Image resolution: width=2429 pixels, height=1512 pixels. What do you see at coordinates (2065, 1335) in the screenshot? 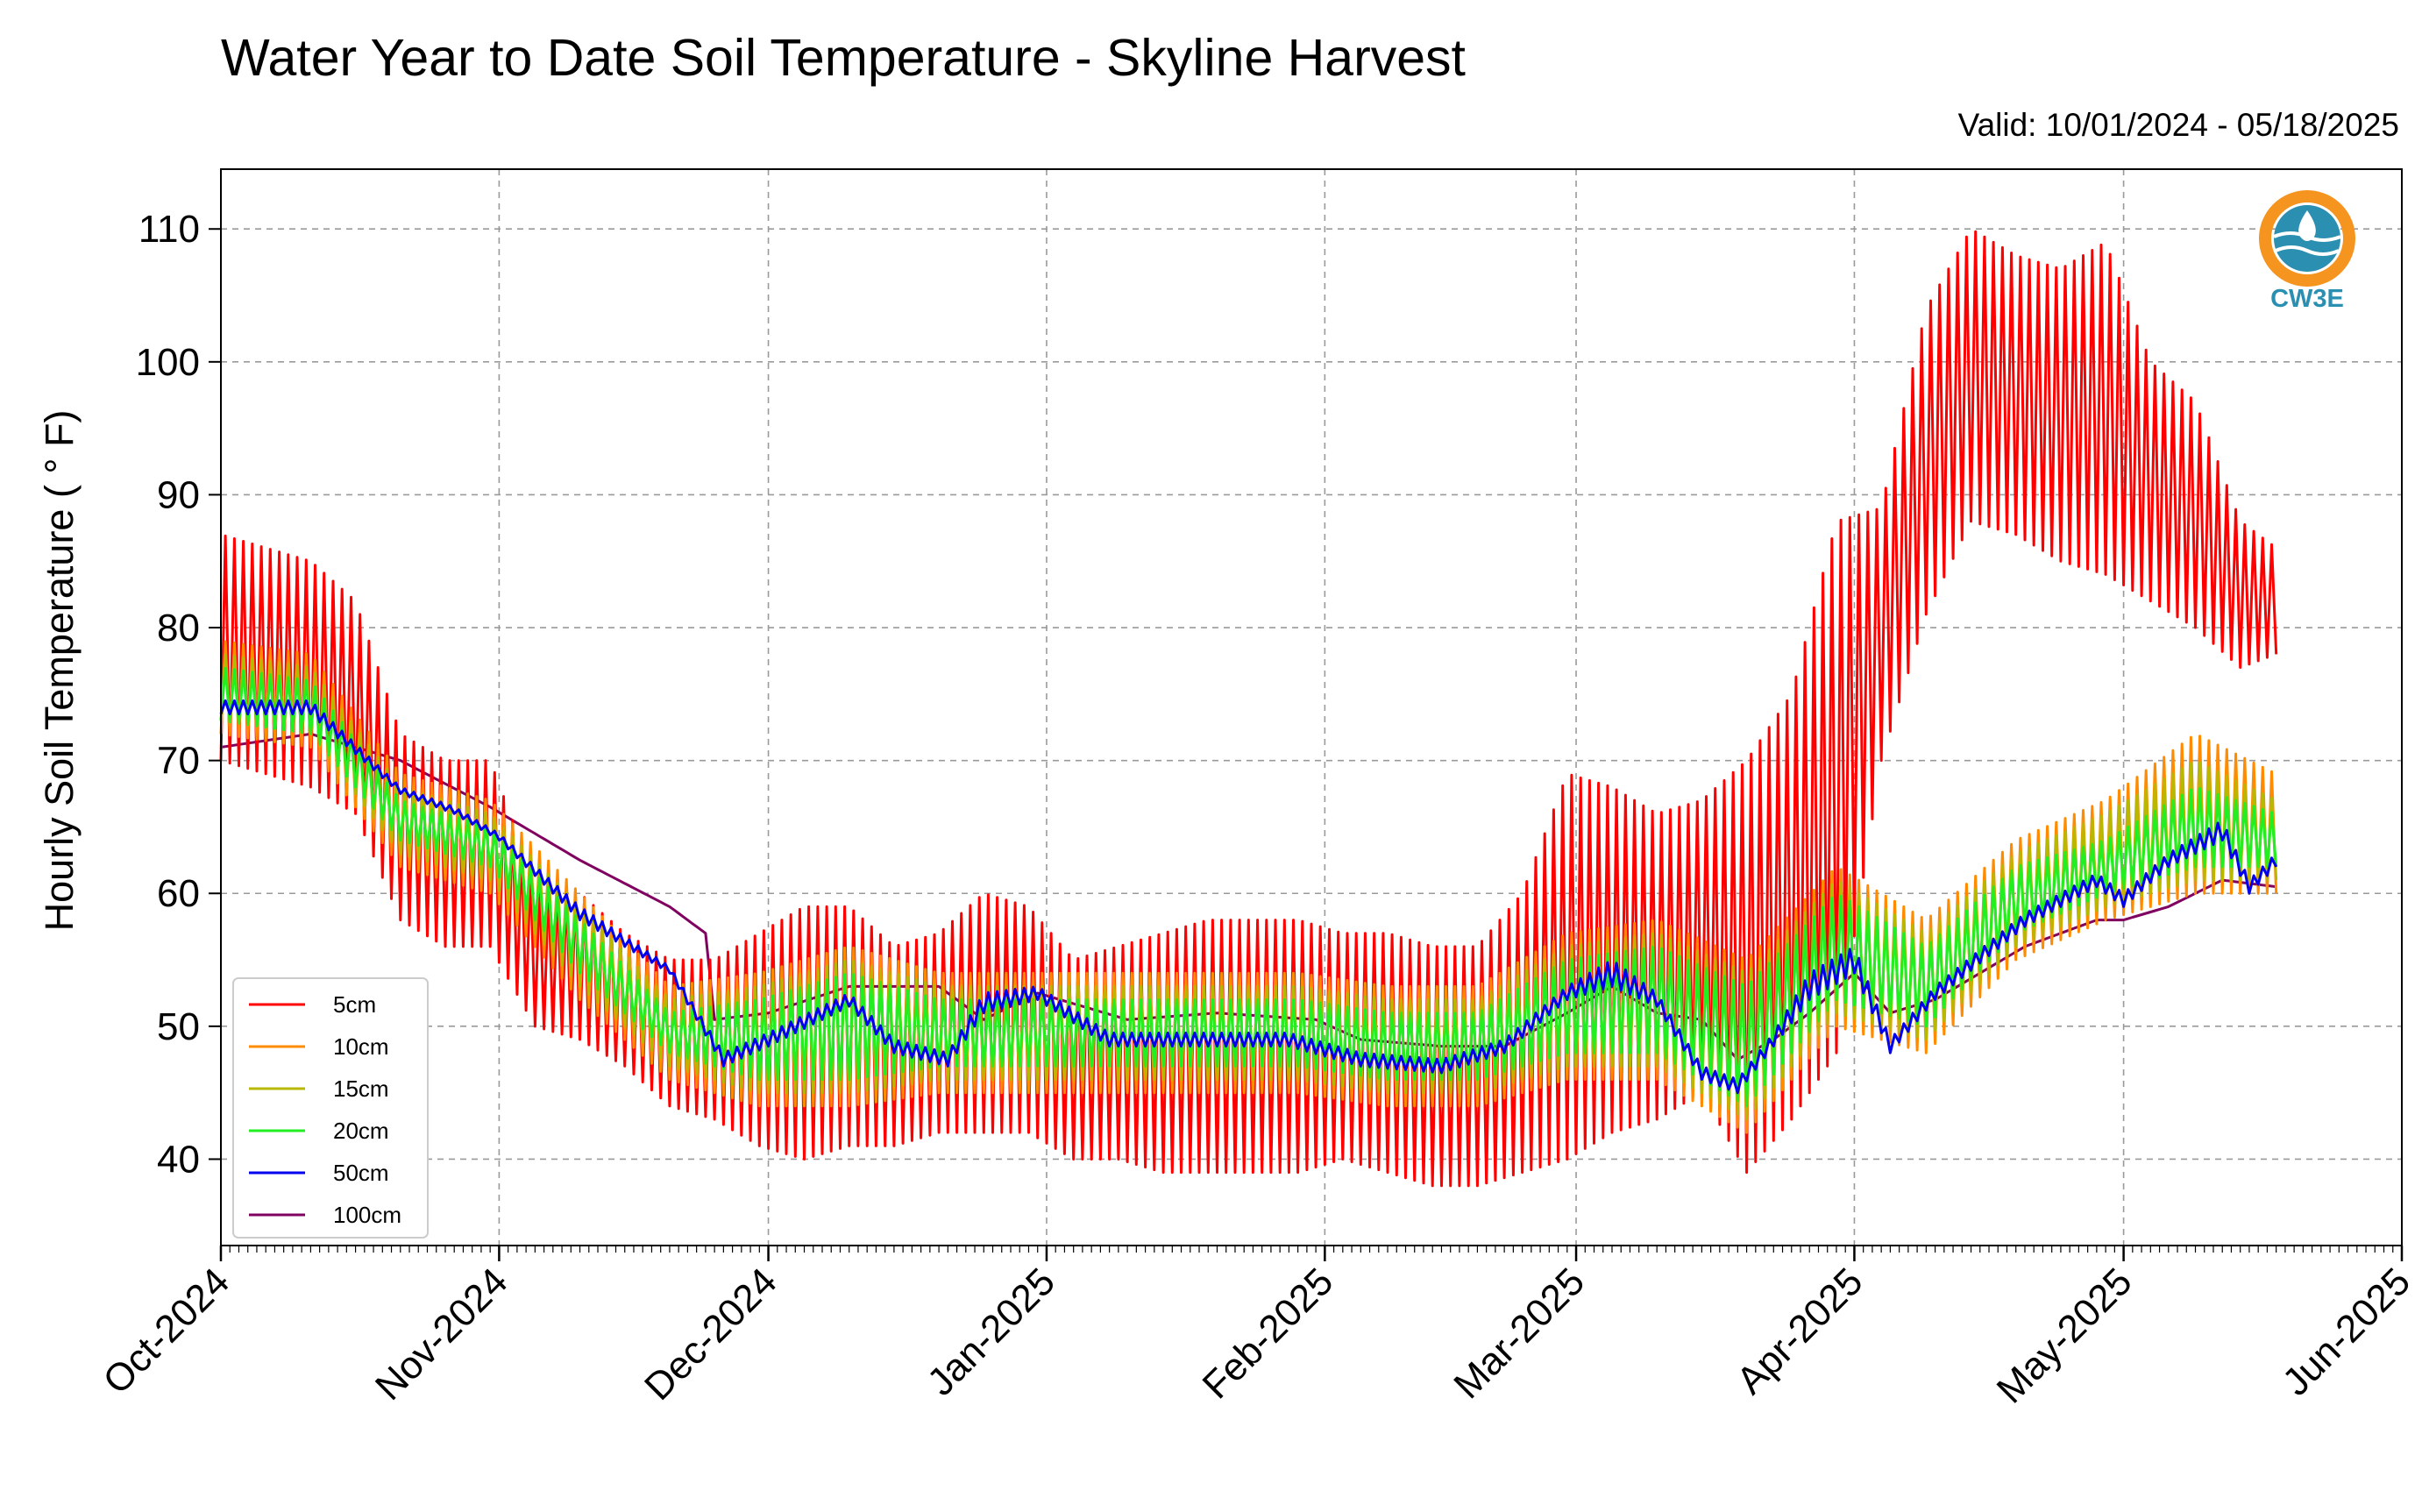
I see `x-tick-label: May-2025` at bounding box center [2065, 1335].